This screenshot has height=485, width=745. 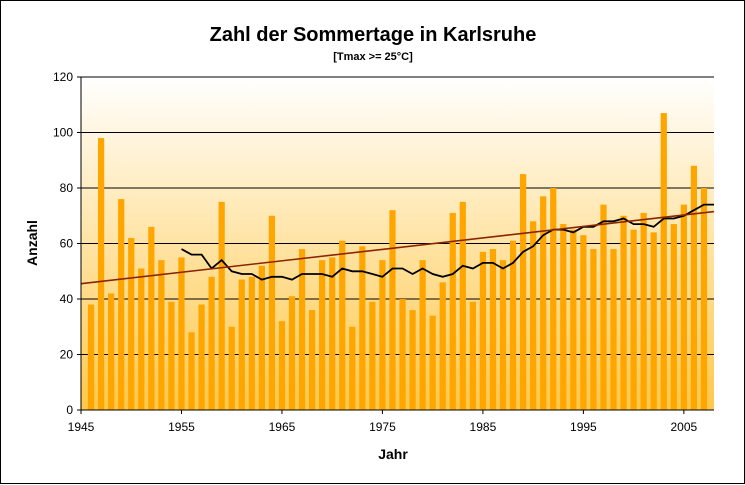 What do you see at coordinates (181, 427) in the screenshot?
I see `x-tick-label: 1955` at bounding box center [181, 427].